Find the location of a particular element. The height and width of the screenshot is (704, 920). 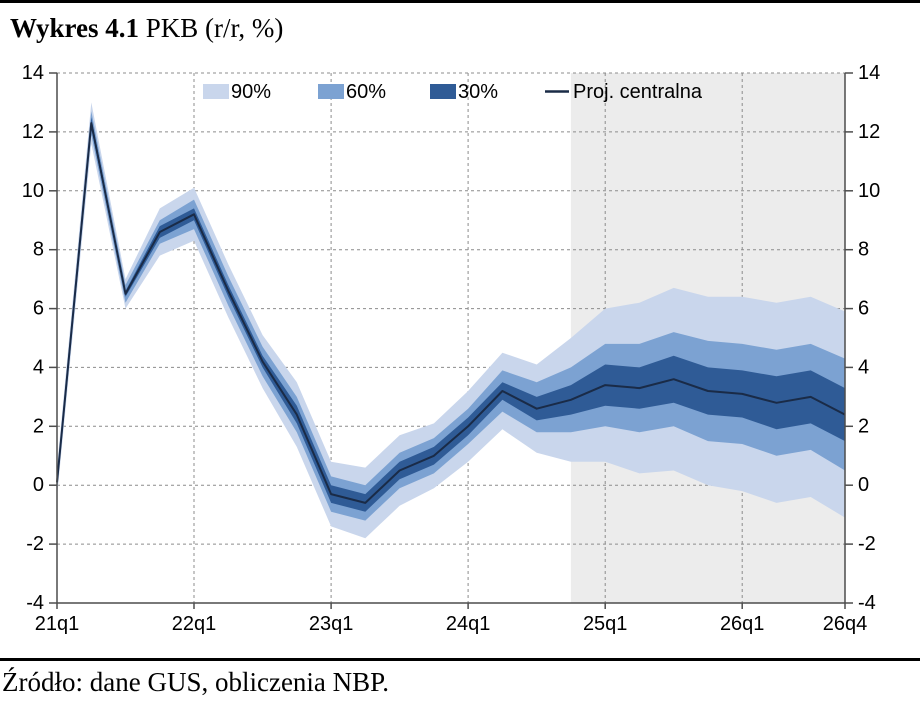

y-axis-label-right-0: 0 is located at coordinates (863, 485).